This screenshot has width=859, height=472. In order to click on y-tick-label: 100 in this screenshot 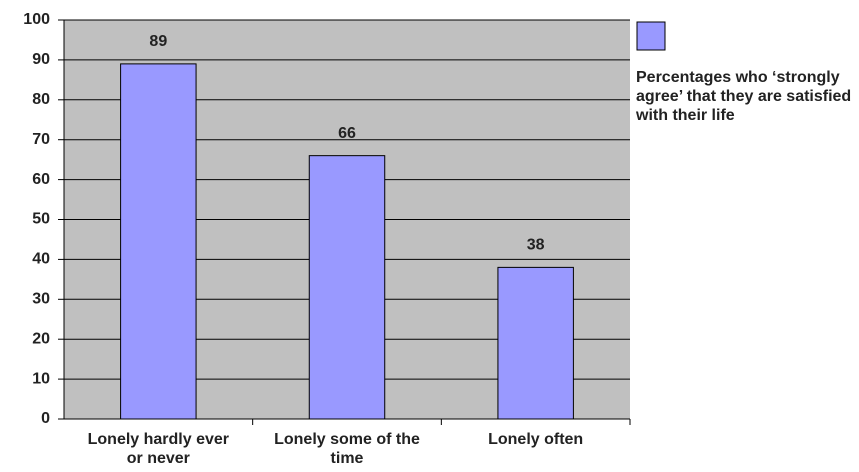, I will do `click(36, 19)`.